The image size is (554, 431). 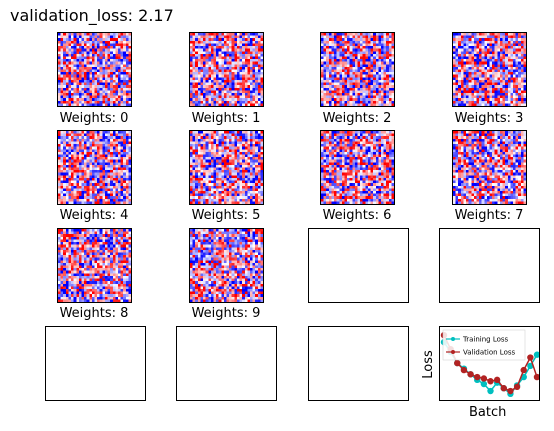 What do you see at coordinates (489, 353) in the screenshot?
I see `legend-validation-label: Validation Loss` at bounding box center [489, 353].